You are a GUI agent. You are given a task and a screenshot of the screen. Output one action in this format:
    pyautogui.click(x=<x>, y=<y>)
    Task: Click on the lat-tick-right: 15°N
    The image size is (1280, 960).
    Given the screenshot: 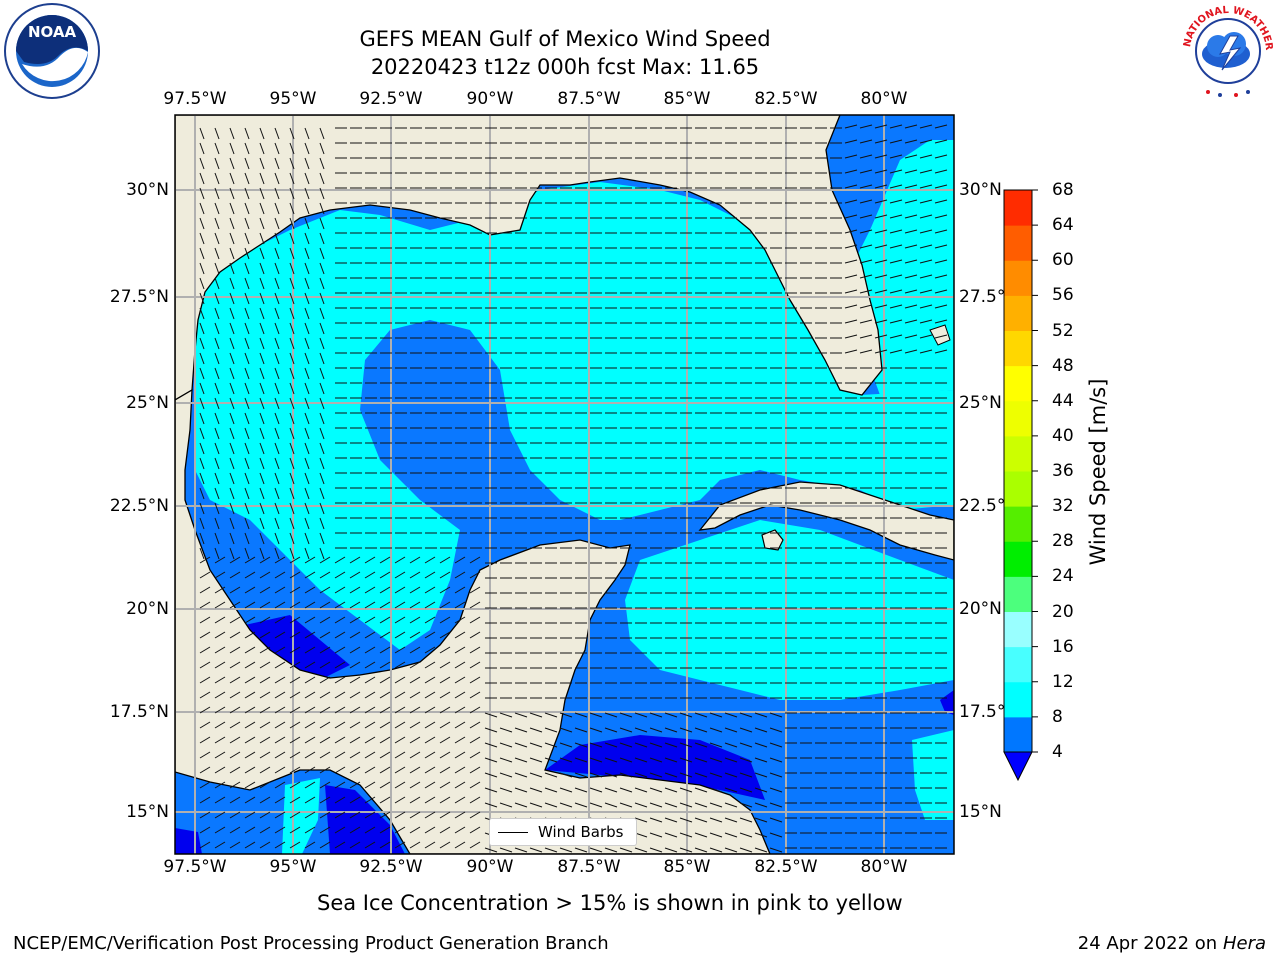 What is the action you would take?
    pyautogui.click(x=980, y=812)
    